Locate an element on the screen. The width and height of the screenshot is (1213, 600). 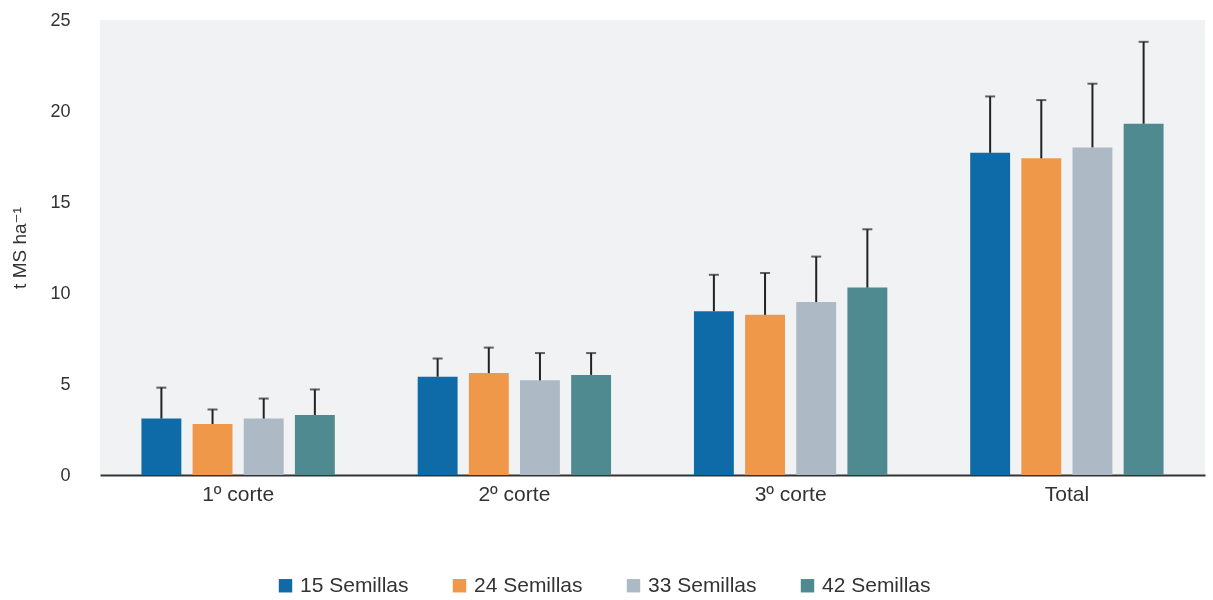
legend-label: 42 Semillas is located at coordinates (876, 584).